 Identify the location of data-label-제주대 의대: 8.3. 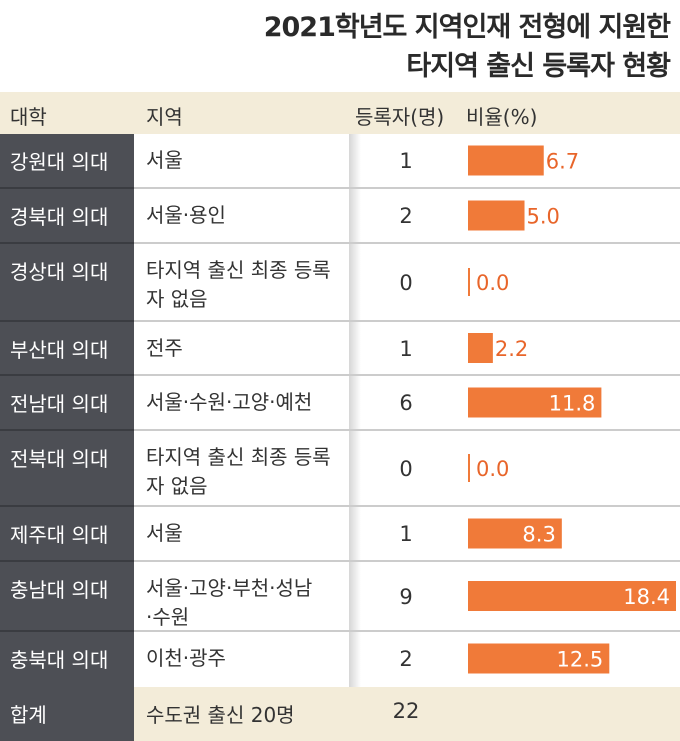
(538, 535).